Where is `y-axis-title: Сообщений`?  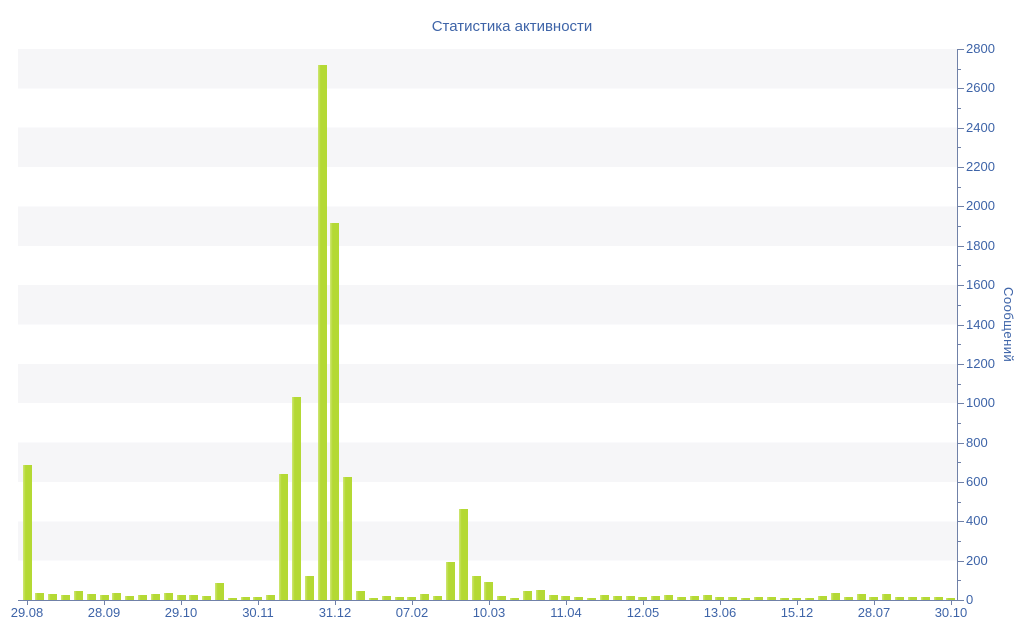
y-axis-title: Сообщений is located at coordinates (1008, 325).